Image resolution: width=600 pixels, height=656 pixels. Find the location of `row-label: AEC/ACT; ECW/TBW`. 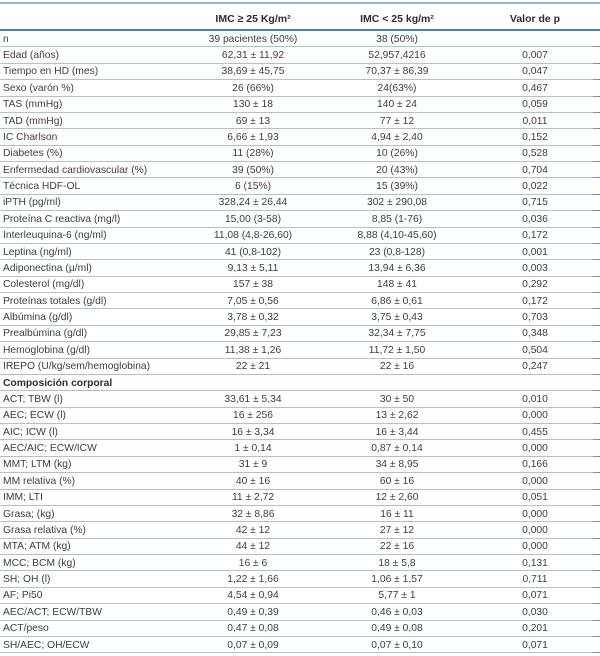

row-label: AEC/ACT; ECW/TBW is located at coordinates (52, 612).